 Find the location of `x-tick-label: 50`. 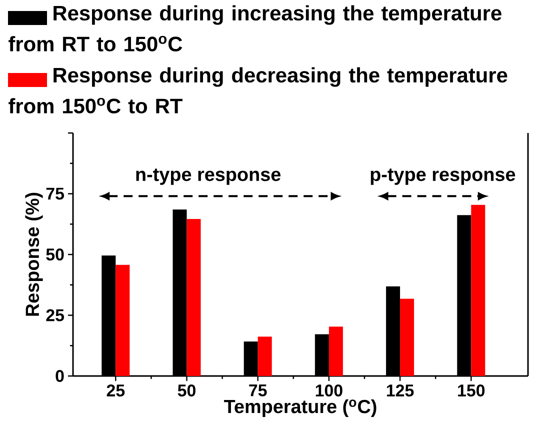

x-tick-label: 50 is located at coordinates (187, 390).